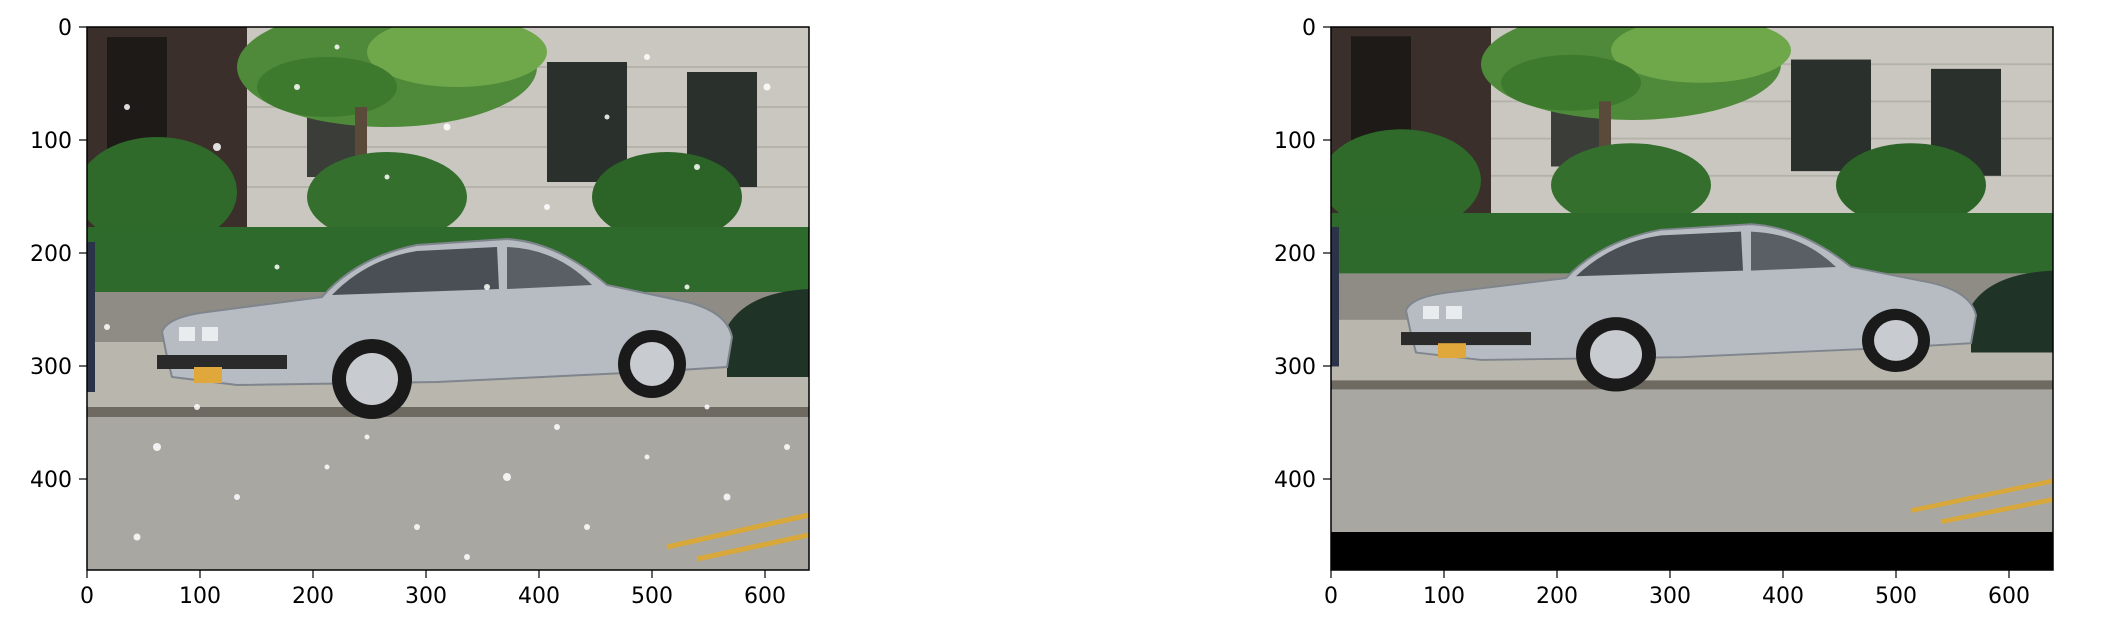 The width and height of the screenshot is (2102, 636). Describe the element at coordinates (200, 596) in the screenshot. I see `left-xtick-label: 100` at that location.